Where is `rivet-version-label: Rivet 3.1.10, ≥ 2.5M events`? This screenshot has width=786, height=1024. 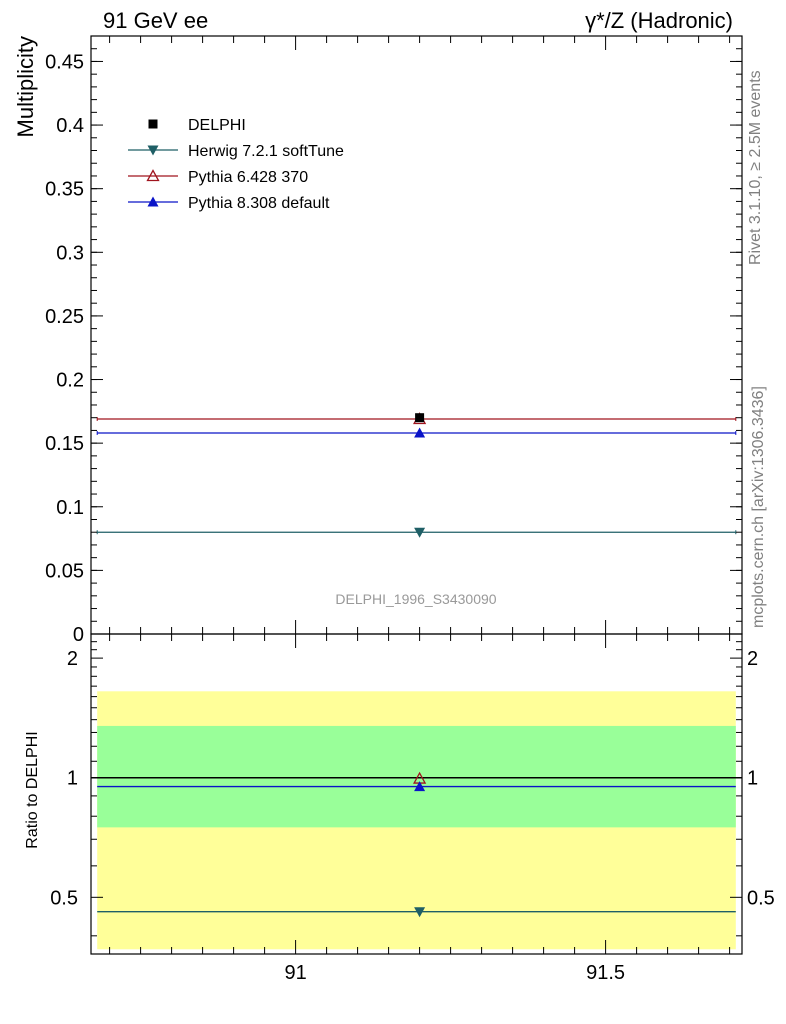
rivet-version-label: Rivet 3.1.10, ≥ 2.5M events is located at coordinates (755, 167).